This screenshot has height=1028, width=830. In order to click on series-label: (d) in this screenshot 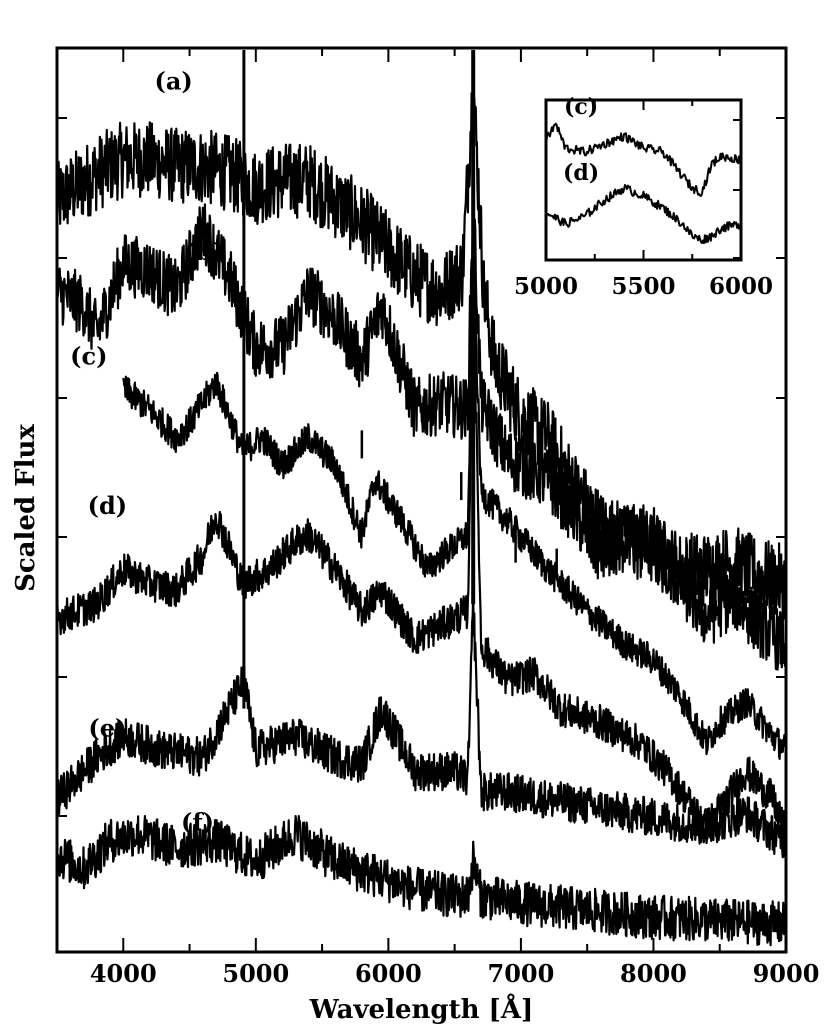, I will do `click(108, 505)`.